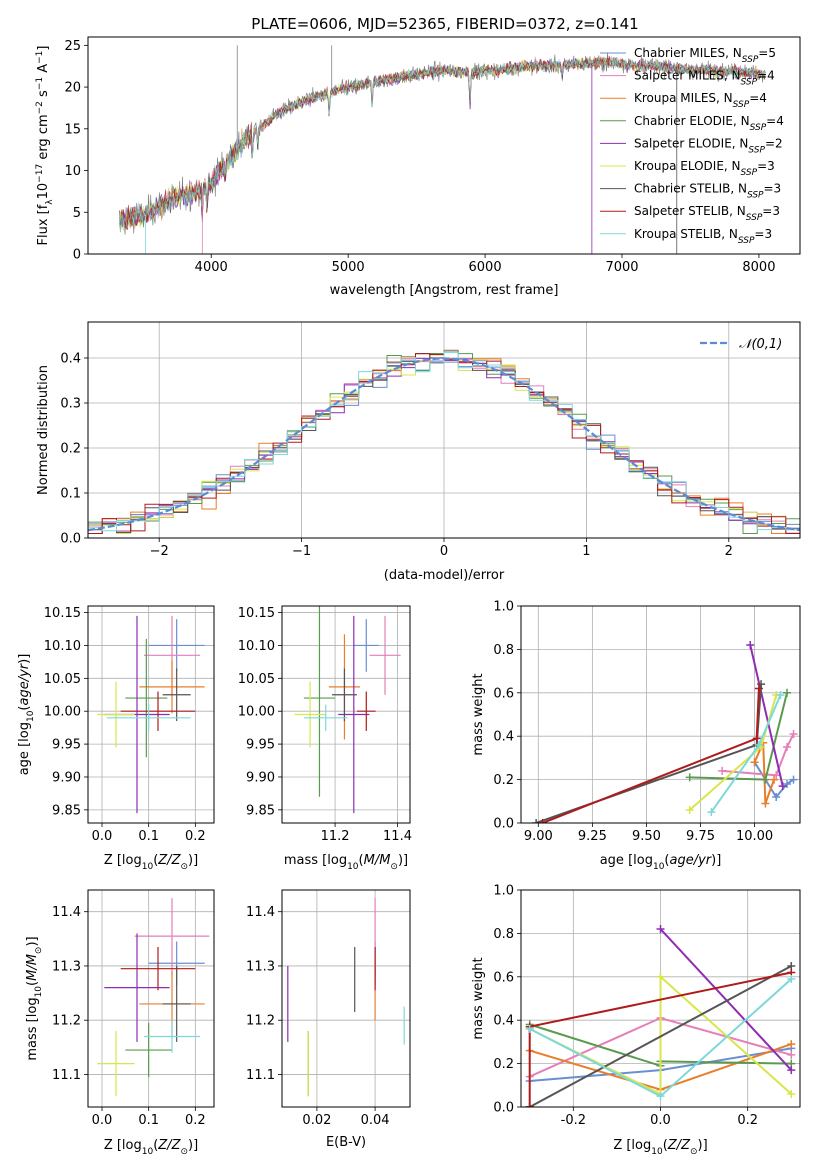  I want to click on spectrum-legend-label-5: Salpeter ELODIE, NSSP=2, so click(708, 145).